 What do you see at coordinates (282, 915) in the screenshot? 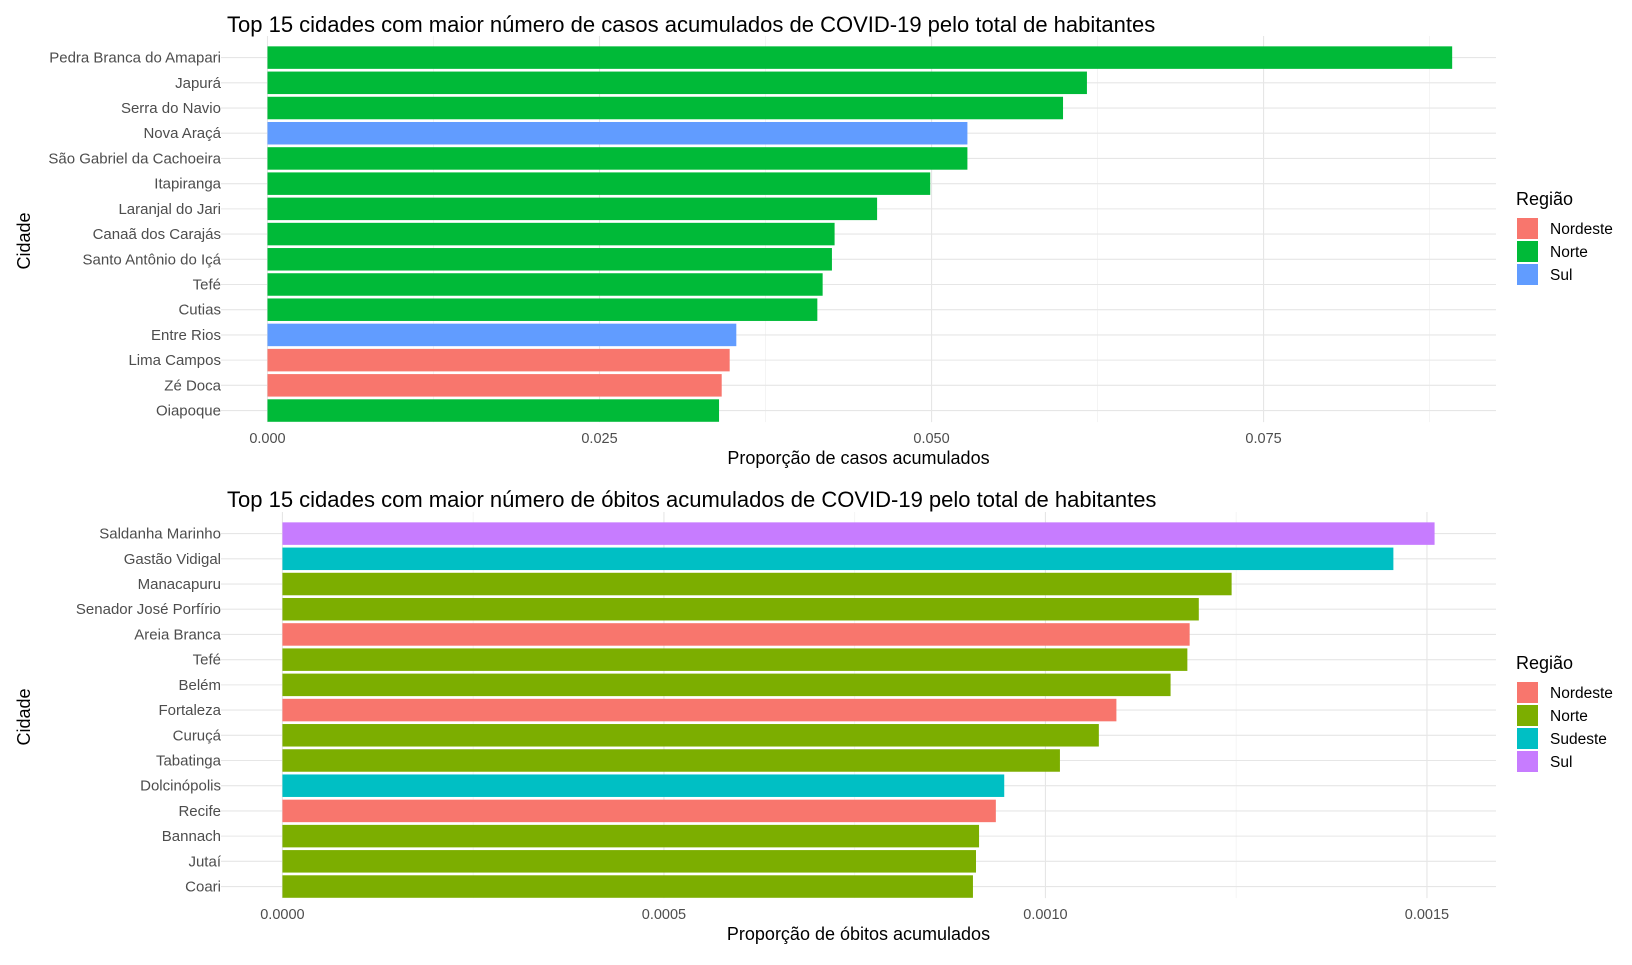
I see `chart2-xtick-label: 0.0000` at bounding box center [282, 915].